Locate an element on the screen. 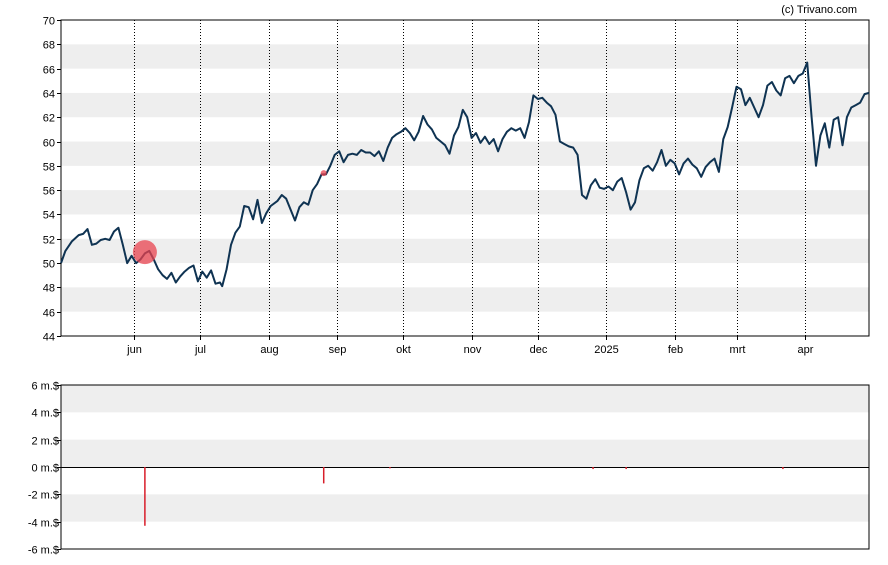 The width and height of the screenshot is (888, 565). credit-label: (c) Trivano.com is located at coordinates (819, 10).